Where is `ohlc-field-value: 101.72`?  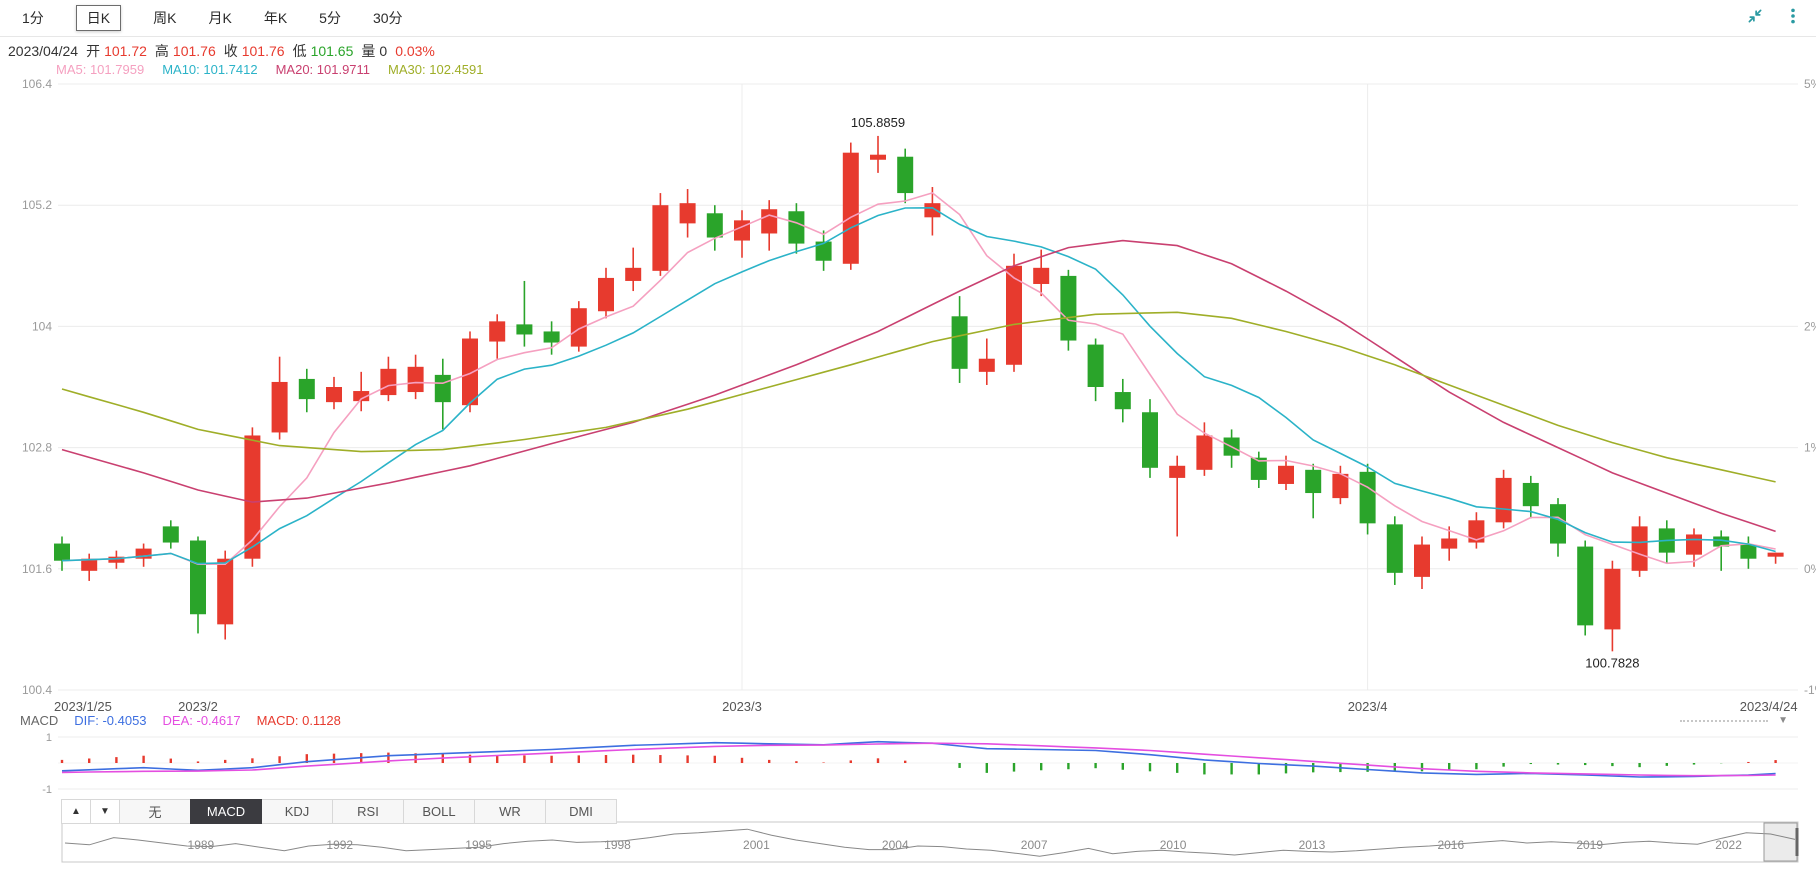
ohlc-field-value: 101.72 is located at coordinates (125, 51).